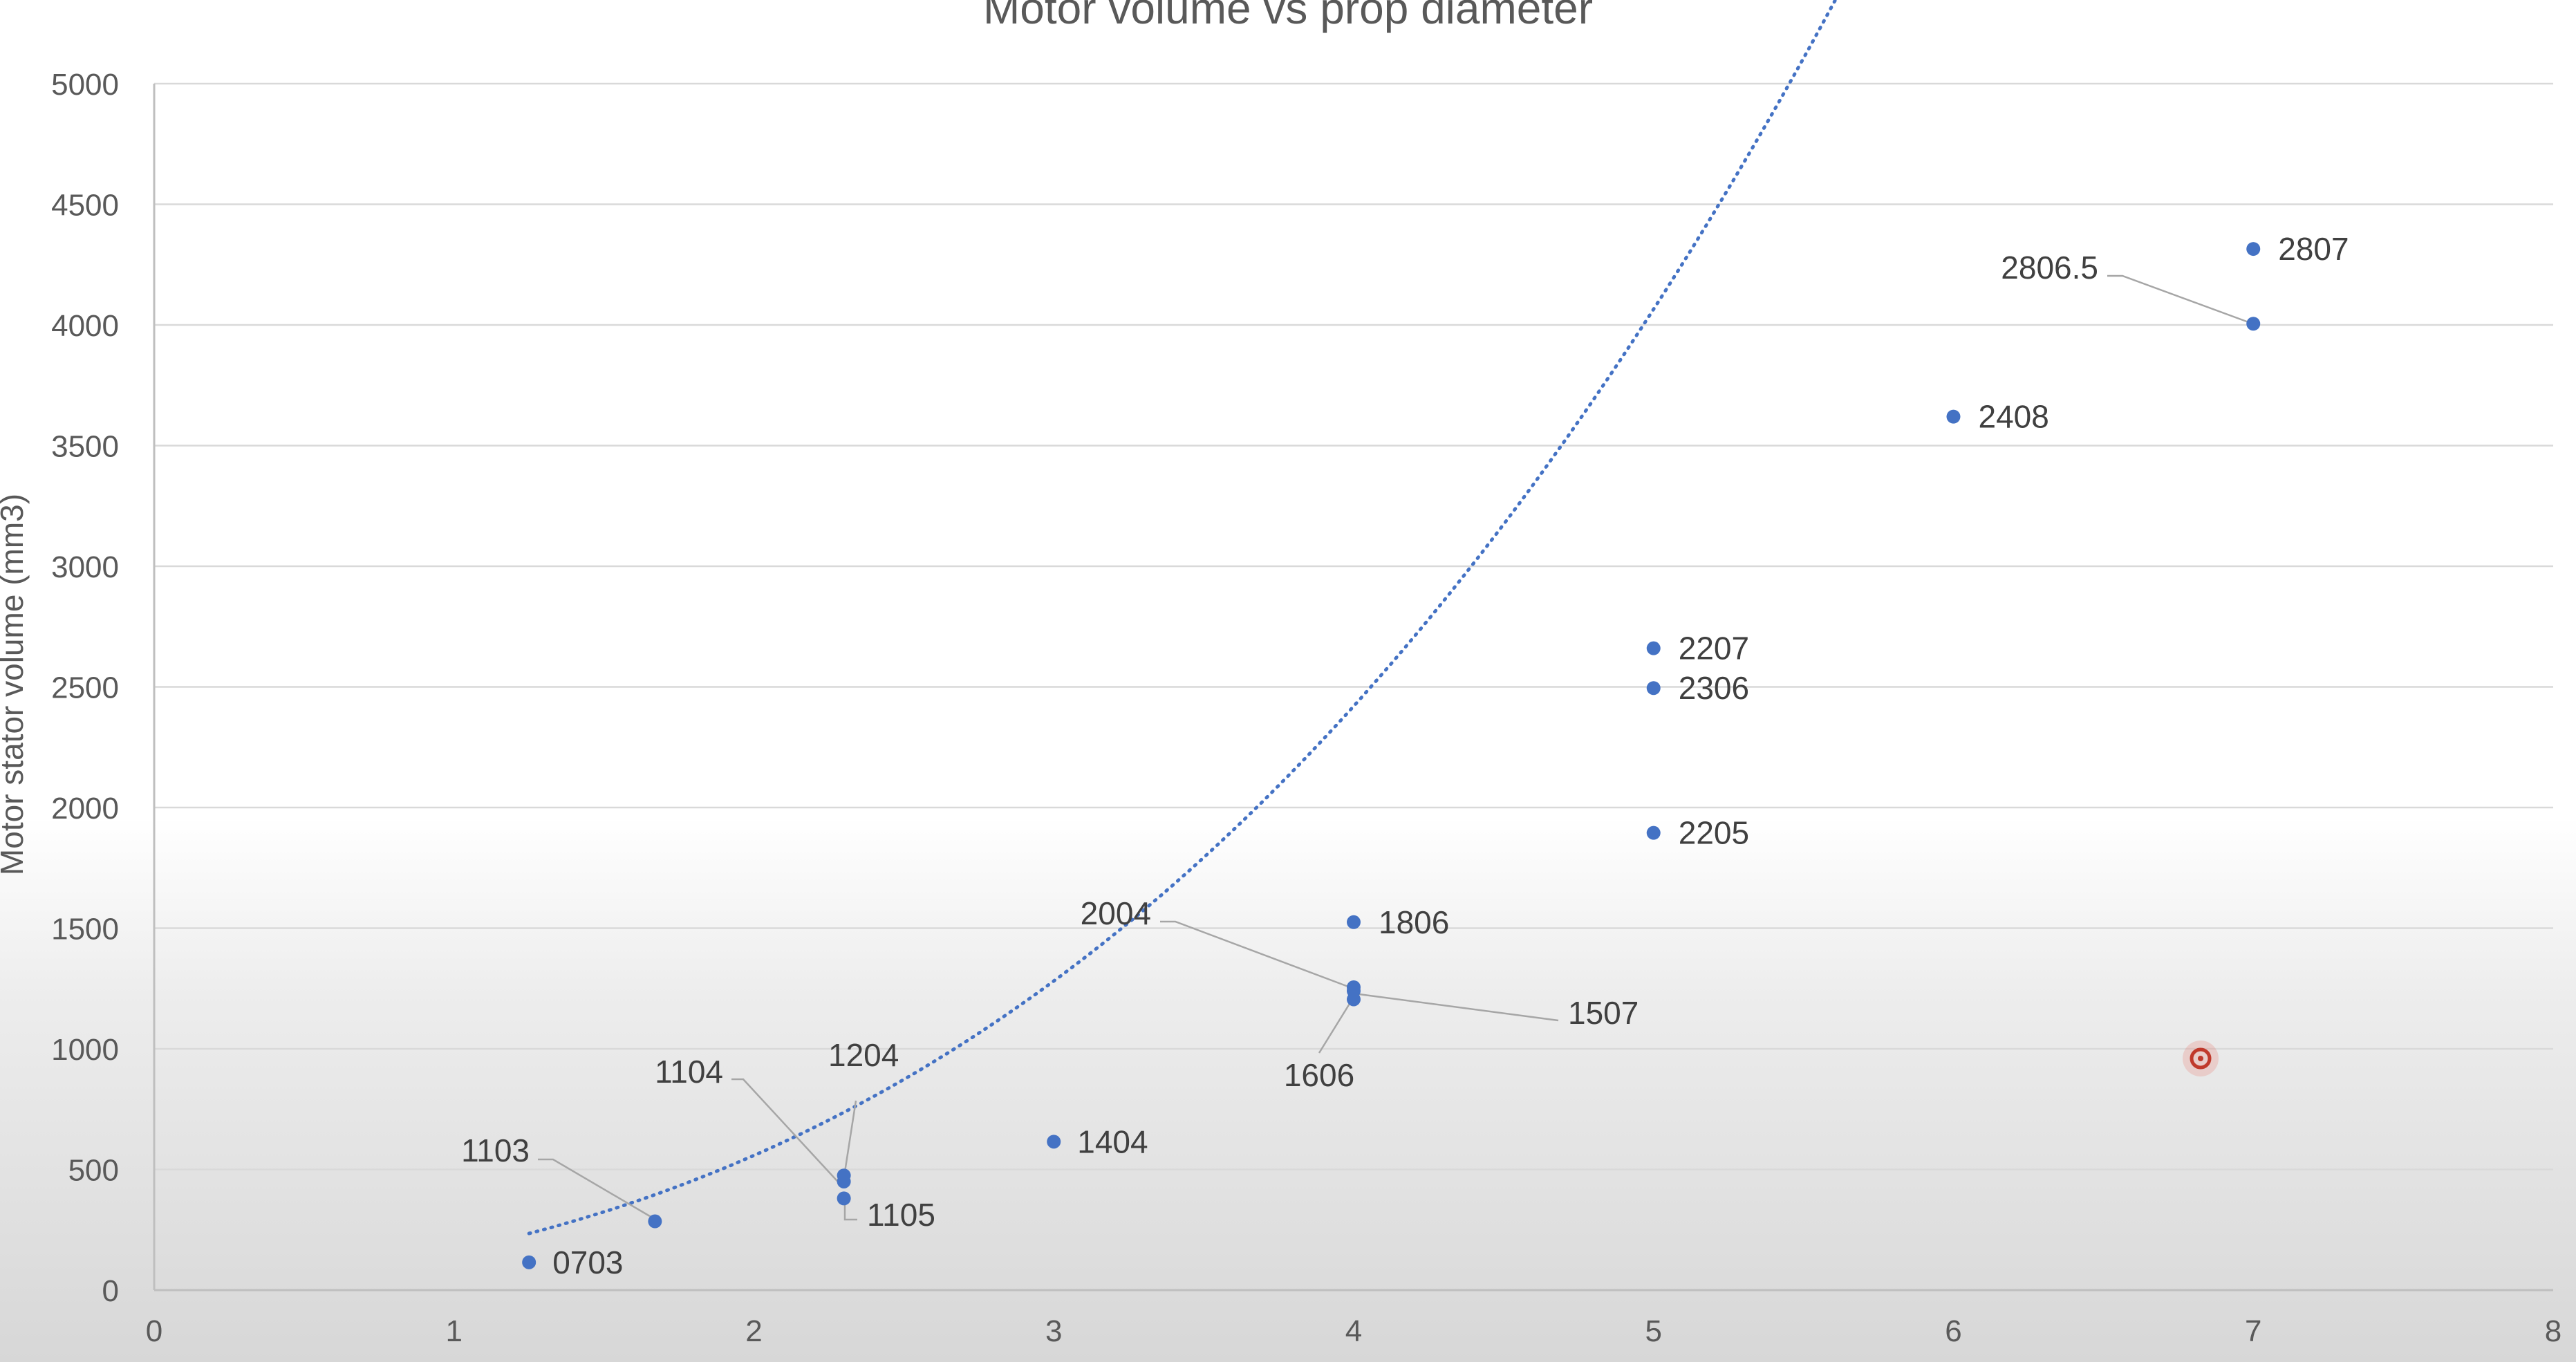  Describe the element at coordinates (85, 929) in the screenshot. I see `y-tick-label-1500: 1500` at that location.